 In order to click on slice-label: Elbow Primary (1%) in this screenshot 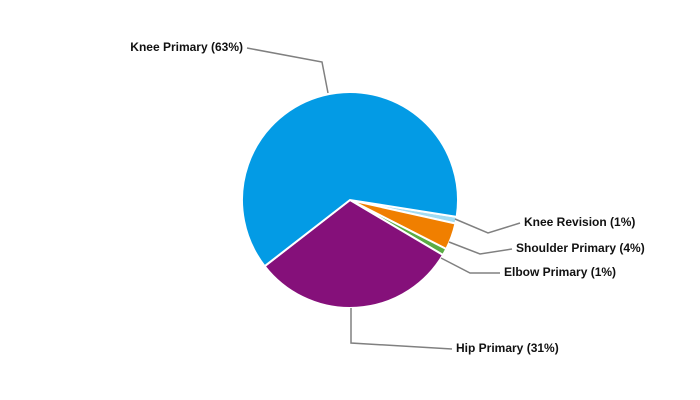, I will do `click(560, 272)`.